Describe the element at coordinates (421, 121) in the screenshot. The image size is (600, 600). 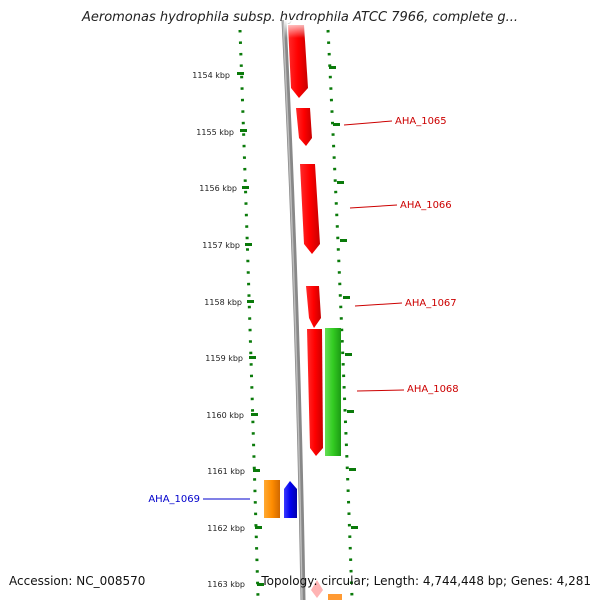
I see `gene-label: AHA_1065` at that location.